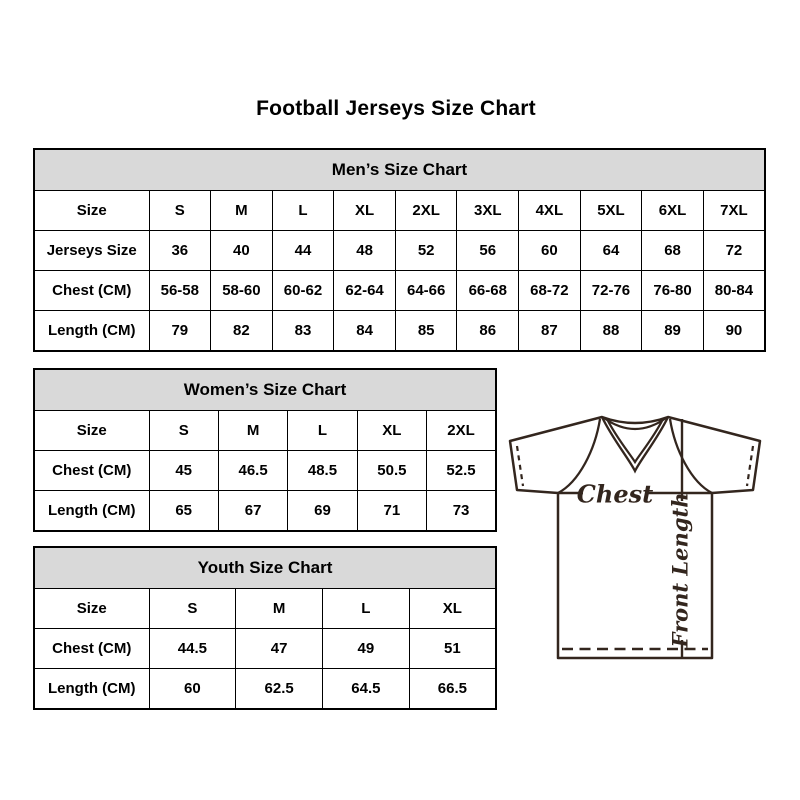 Image resolution: width=800 pixels, height=800 pixels. Describe the element at coordinates (680, 571) in the screenshot. I see `front-length-label: Front Length` at that location.